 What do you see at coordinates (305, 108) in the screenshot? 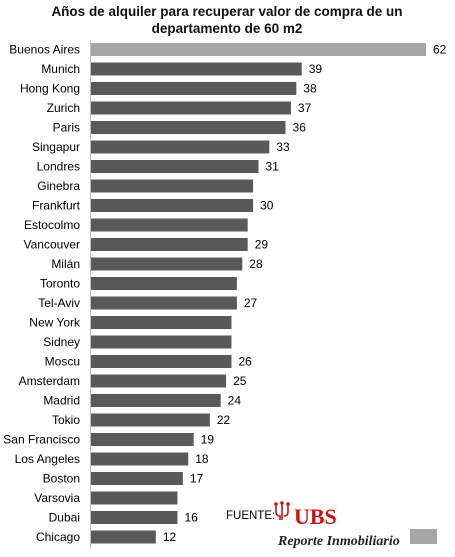
I see `data-label: 37` at bounding box center [305, 108].